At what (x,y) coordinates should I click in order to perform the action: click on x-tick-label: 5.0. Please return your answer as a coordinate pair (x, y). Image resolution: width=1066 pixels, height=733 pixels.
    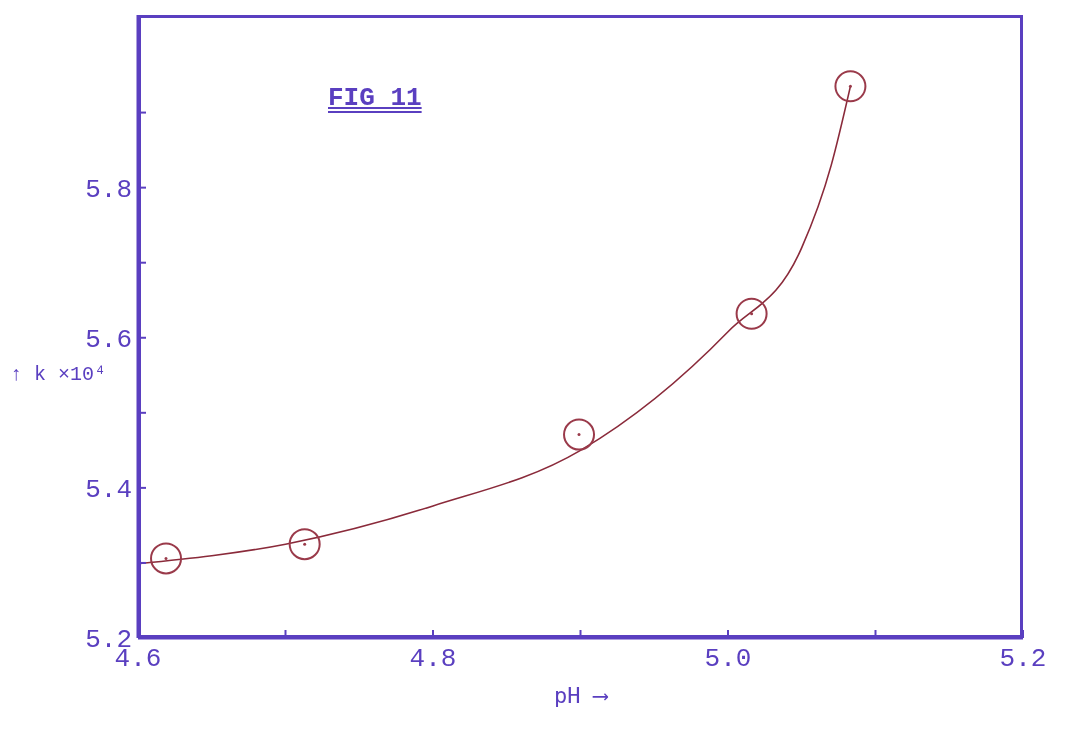
    Looking at the image, I should click on (728, 659).